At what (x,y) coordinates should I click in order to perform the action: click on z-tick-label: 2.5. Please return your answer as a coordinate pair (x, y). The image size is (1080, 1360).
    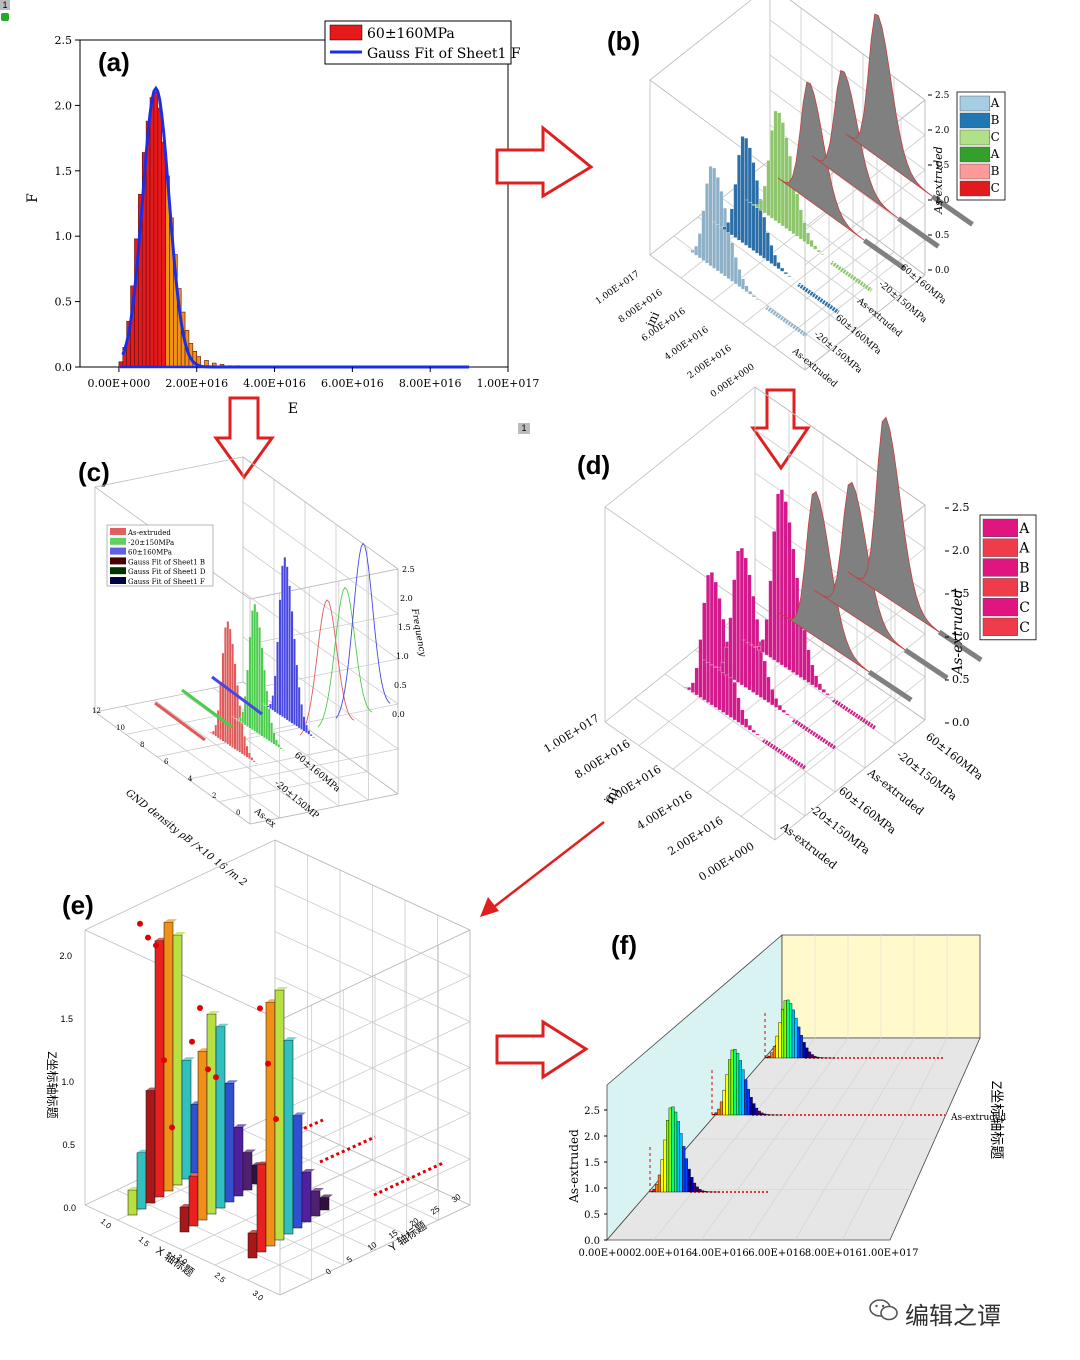
    Looking at the image, I should click on (408, 569).